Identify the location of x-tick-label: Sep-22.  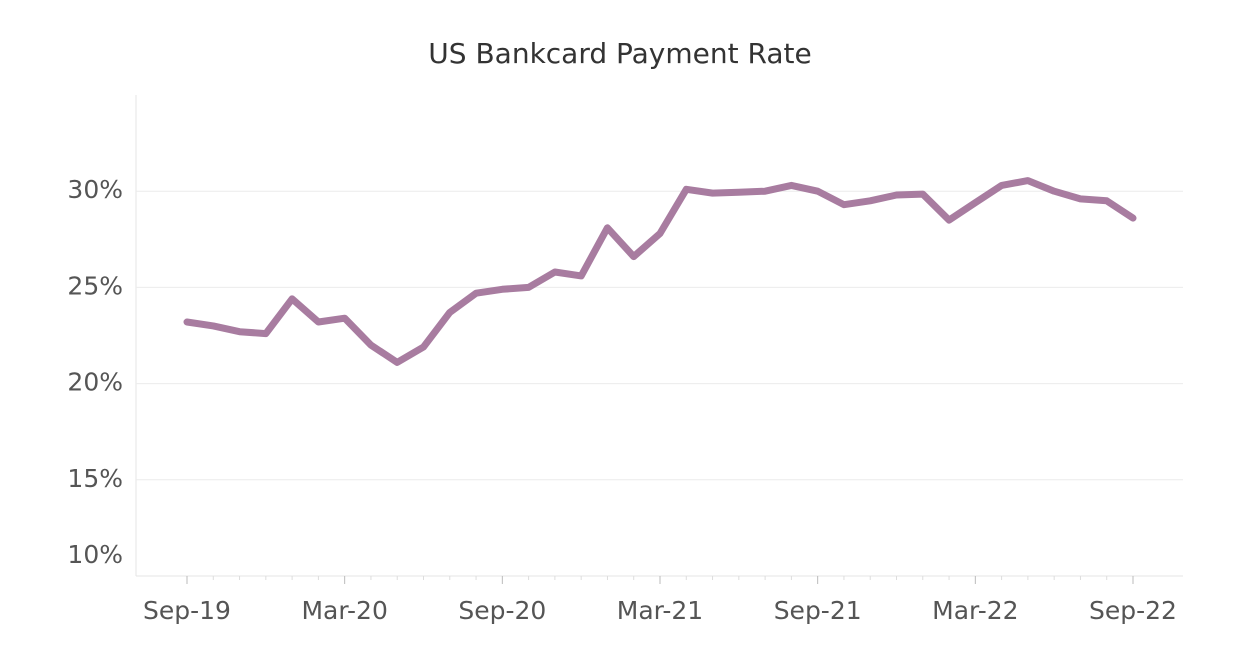
(1133, 610).